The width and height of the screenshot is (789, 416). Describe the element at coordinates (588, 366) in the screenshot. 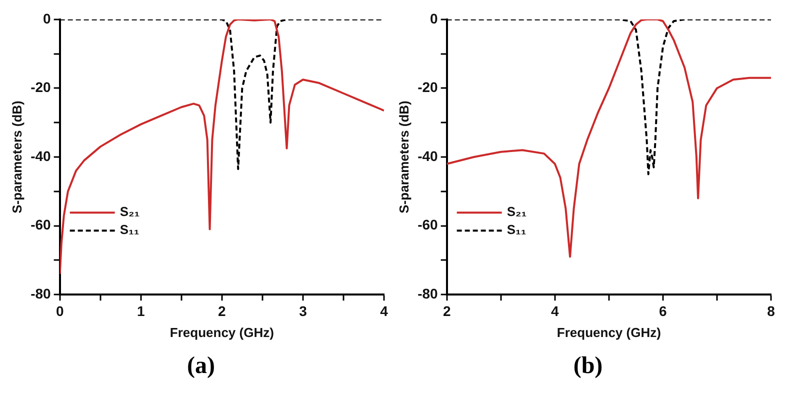

I see `text: (b)` at that location.